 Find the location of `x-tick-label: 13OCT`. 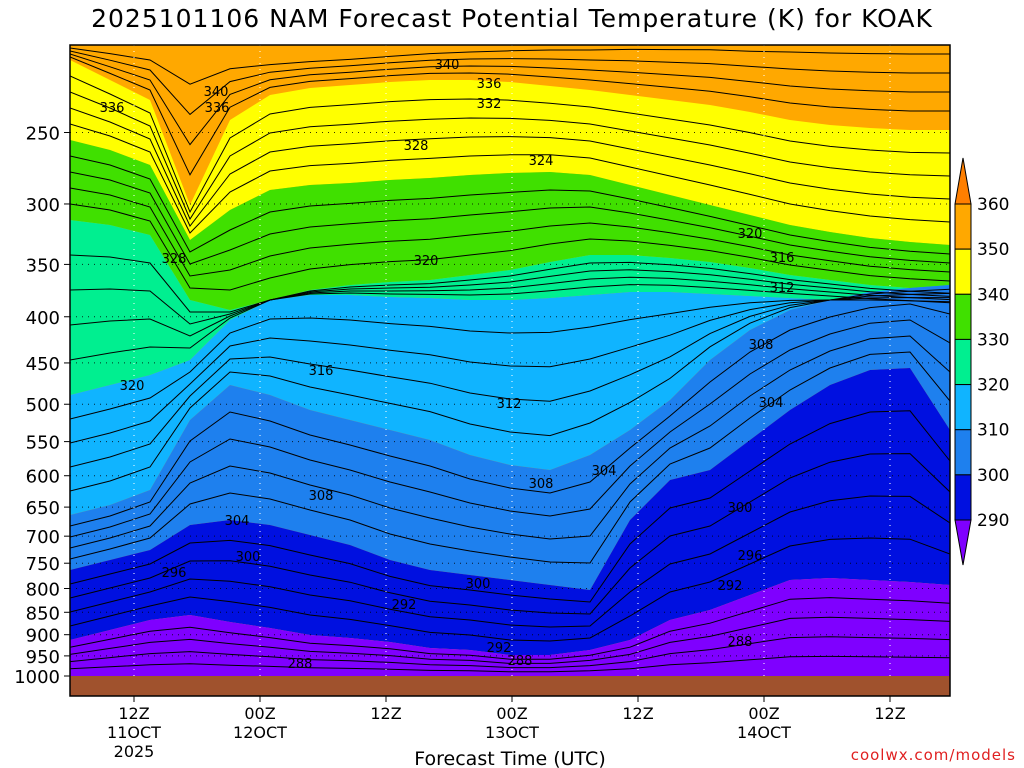

x-tick-label: 13OCT is located at coordinates (512, 732).